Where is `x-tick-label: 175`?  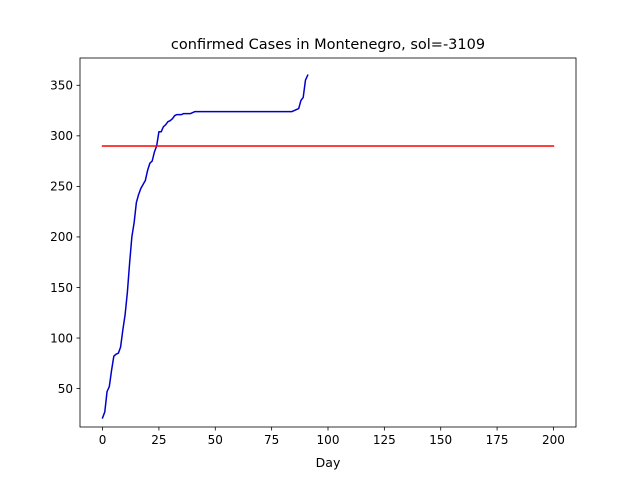 x-tick-label: 175 is located at coordinates (497, 440).